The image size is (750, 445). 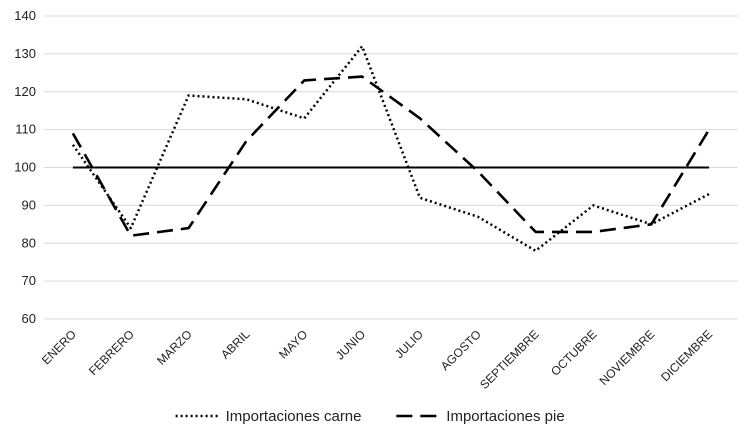 I want to click on x-tick-label: NOVIEMBRE, so click(x=627, y=357).